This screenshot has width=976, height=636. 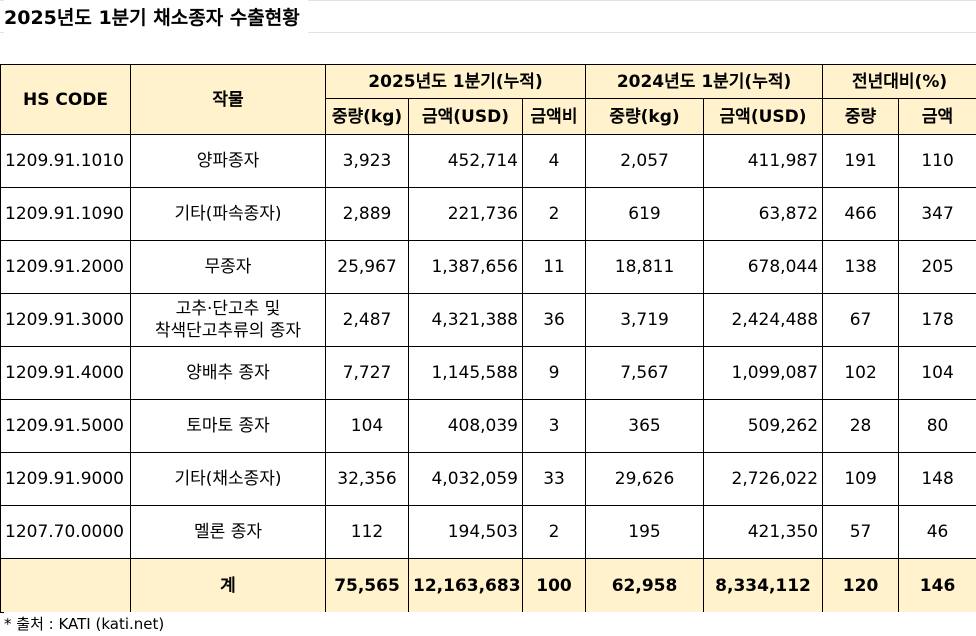 I want to click on value-cell: 2,889, so click(x=367, y=214).